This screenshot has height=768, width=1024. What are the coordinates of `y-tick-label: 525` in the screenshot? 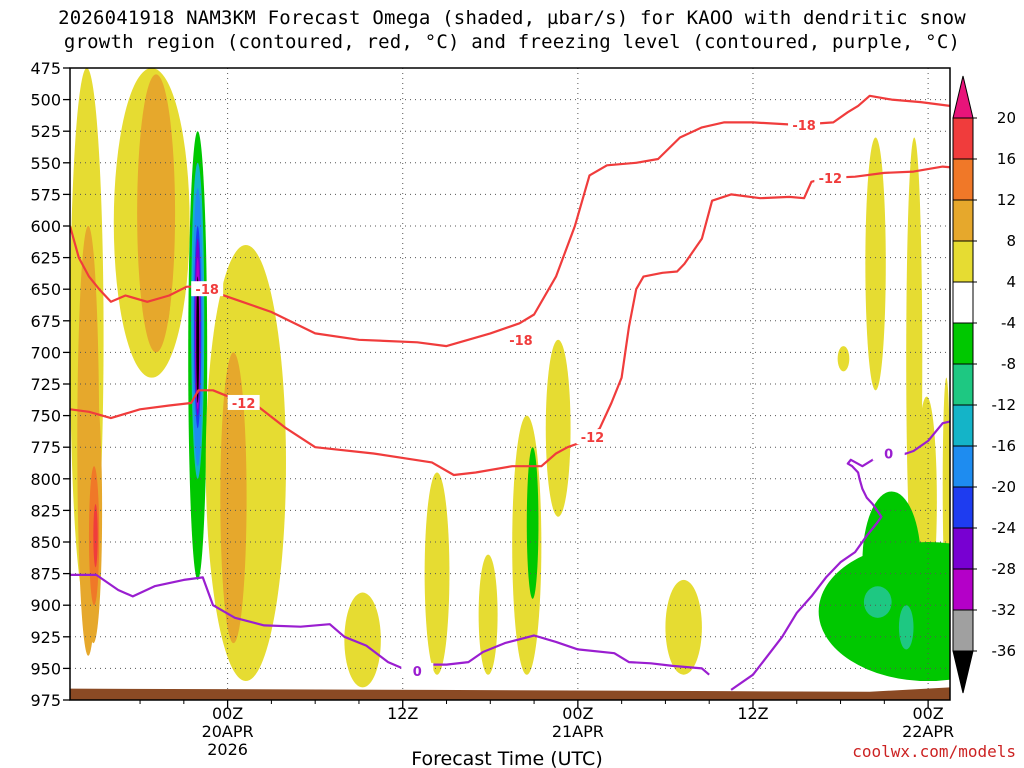 It's located at (45, 131).